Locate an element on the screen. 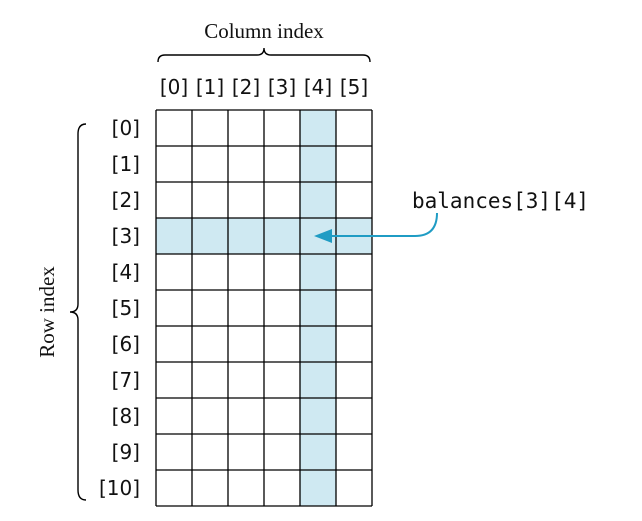  column-label: [4] is located at coordinates (318, 87).